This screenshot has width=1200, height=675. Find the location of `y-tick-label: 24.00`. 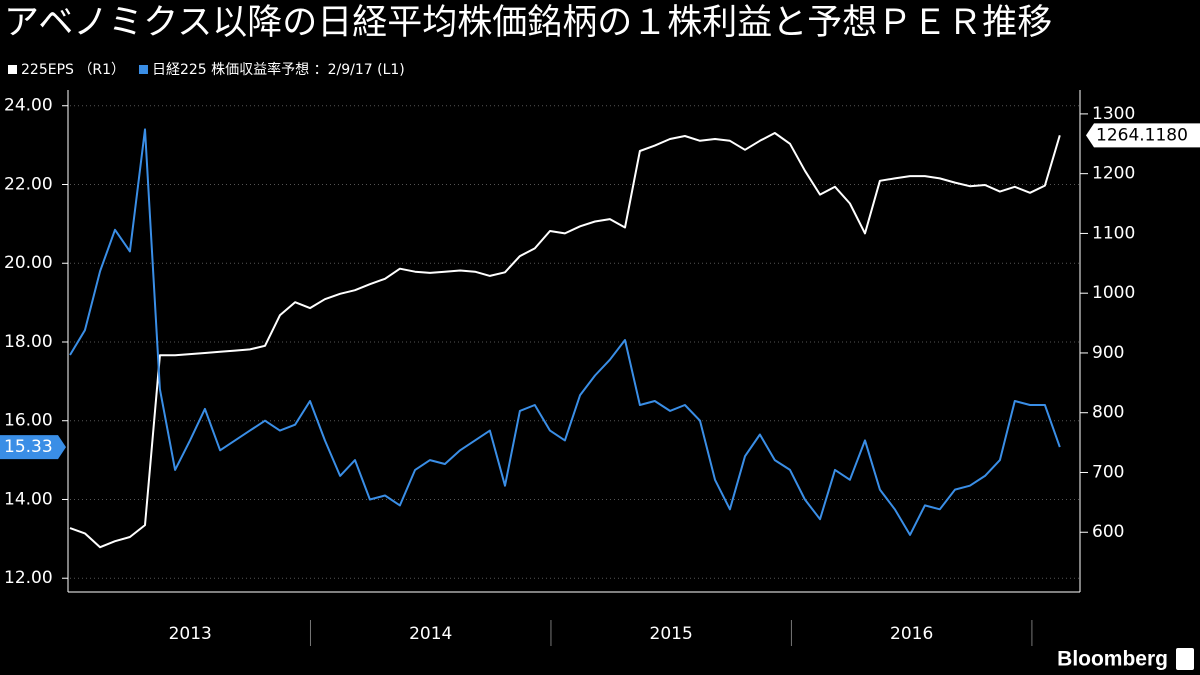

y-tick-label: 24.00 is located at coordinates (28, 106).